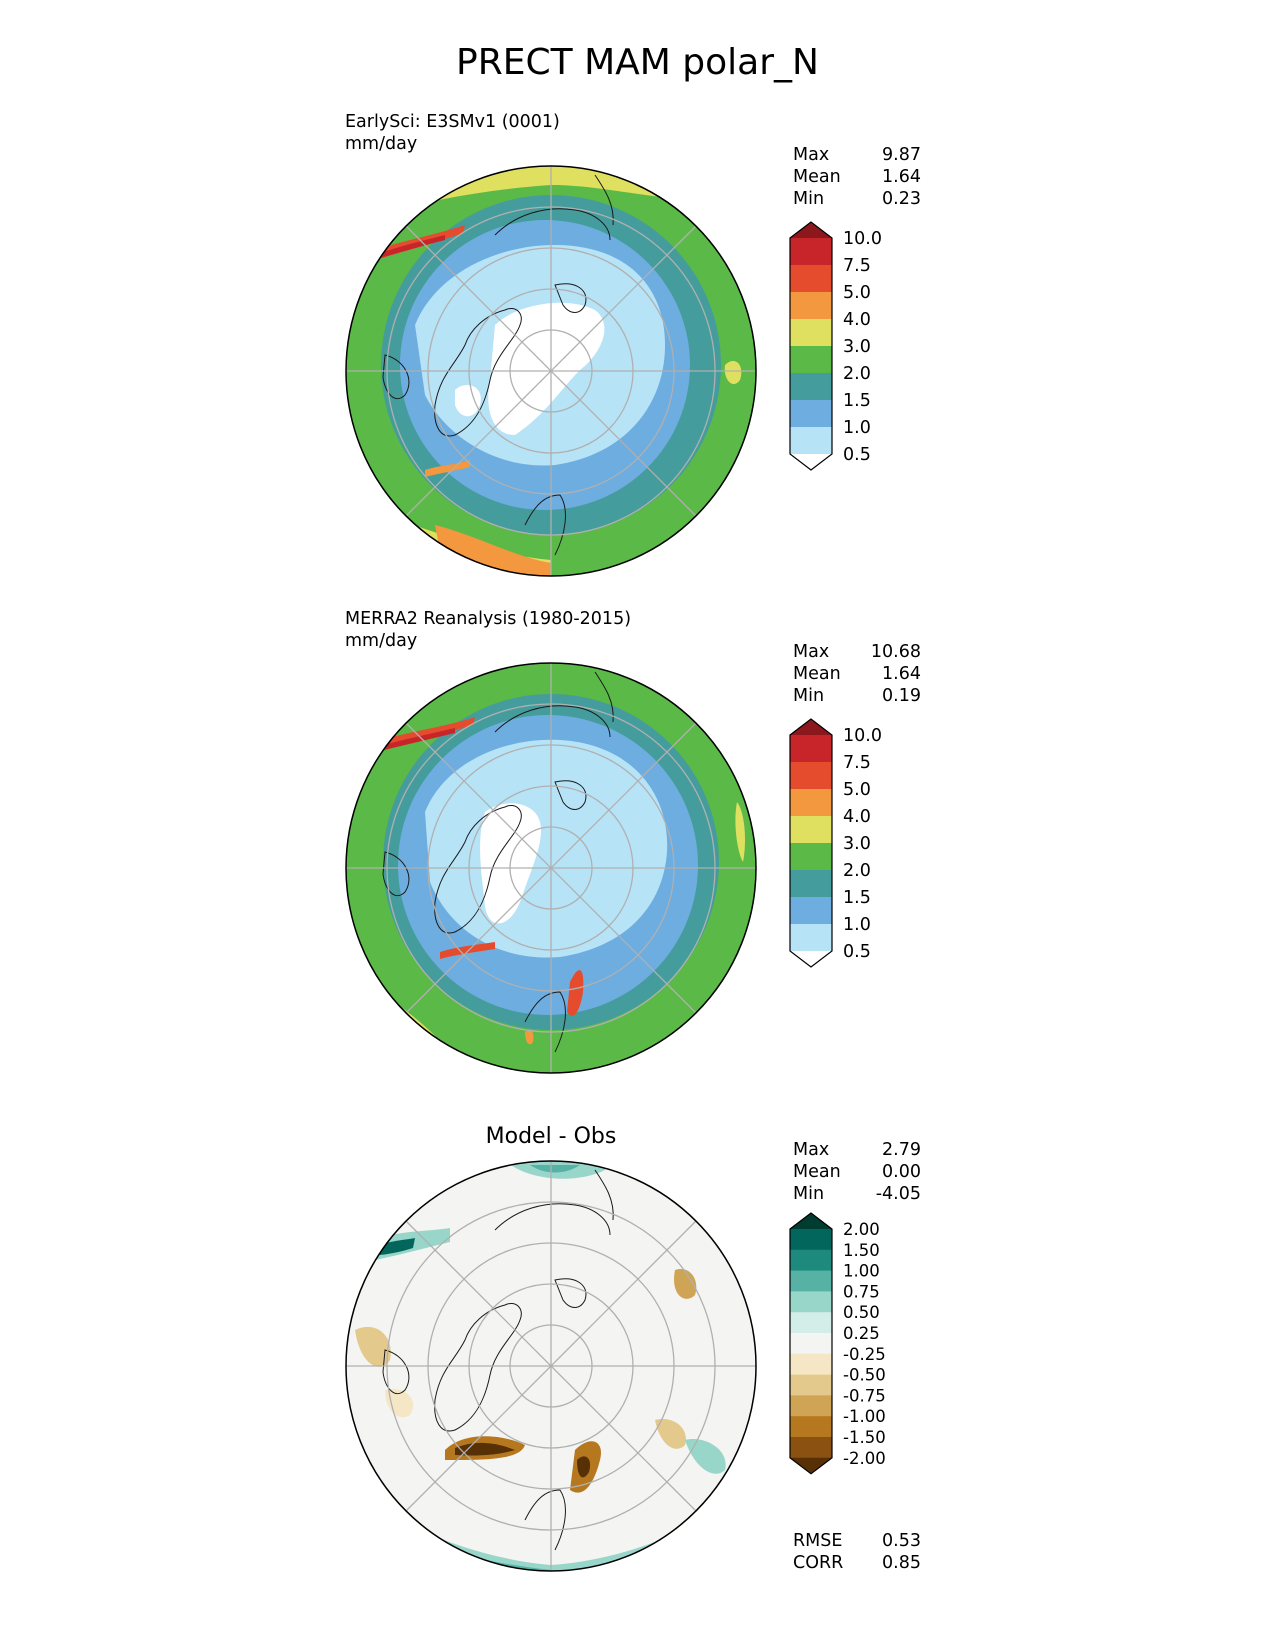 The width and height of the screenshot is (1275, 1650). What do you see at coordinates (861, 1312) in the screenshot?
I see `colorbar-tick-label: 0.50` at bounding box center [861, 1312].